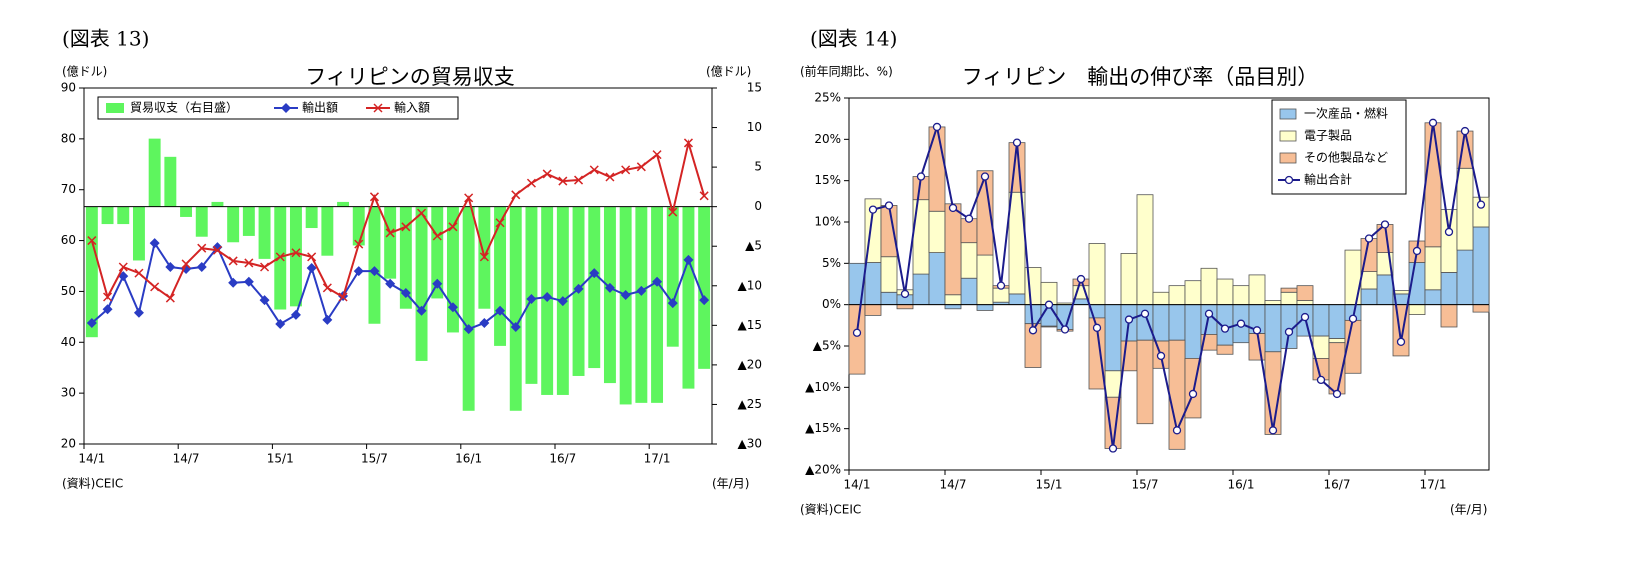  What do you see at coordinates (846, 71) in the screenshot?
I see `y-unit: (前年同期比、%)` at bounding box center [846, 71].